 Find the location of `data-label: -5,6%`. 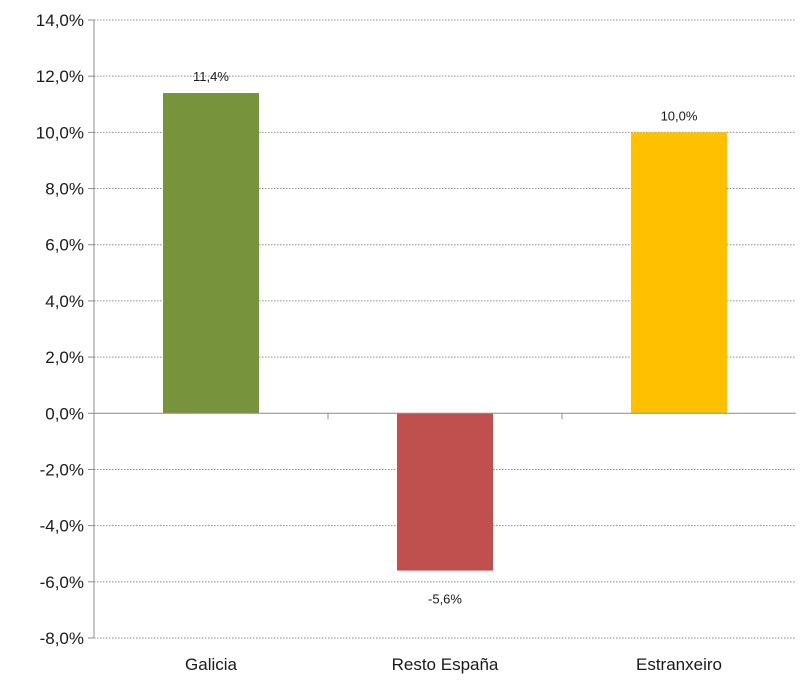

data-label: -5,6% is located at coordinates (445, 599).